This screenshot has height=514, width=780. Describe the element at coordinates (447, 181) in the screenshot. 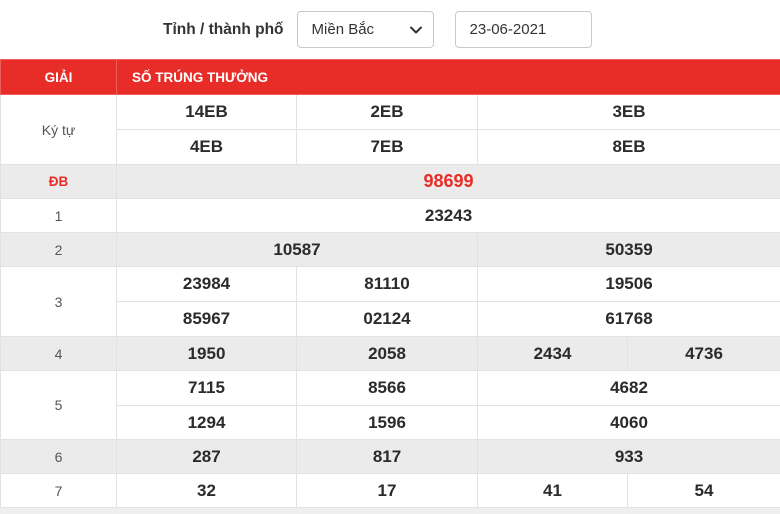

I see `result-cell-special: 98699` at that location.